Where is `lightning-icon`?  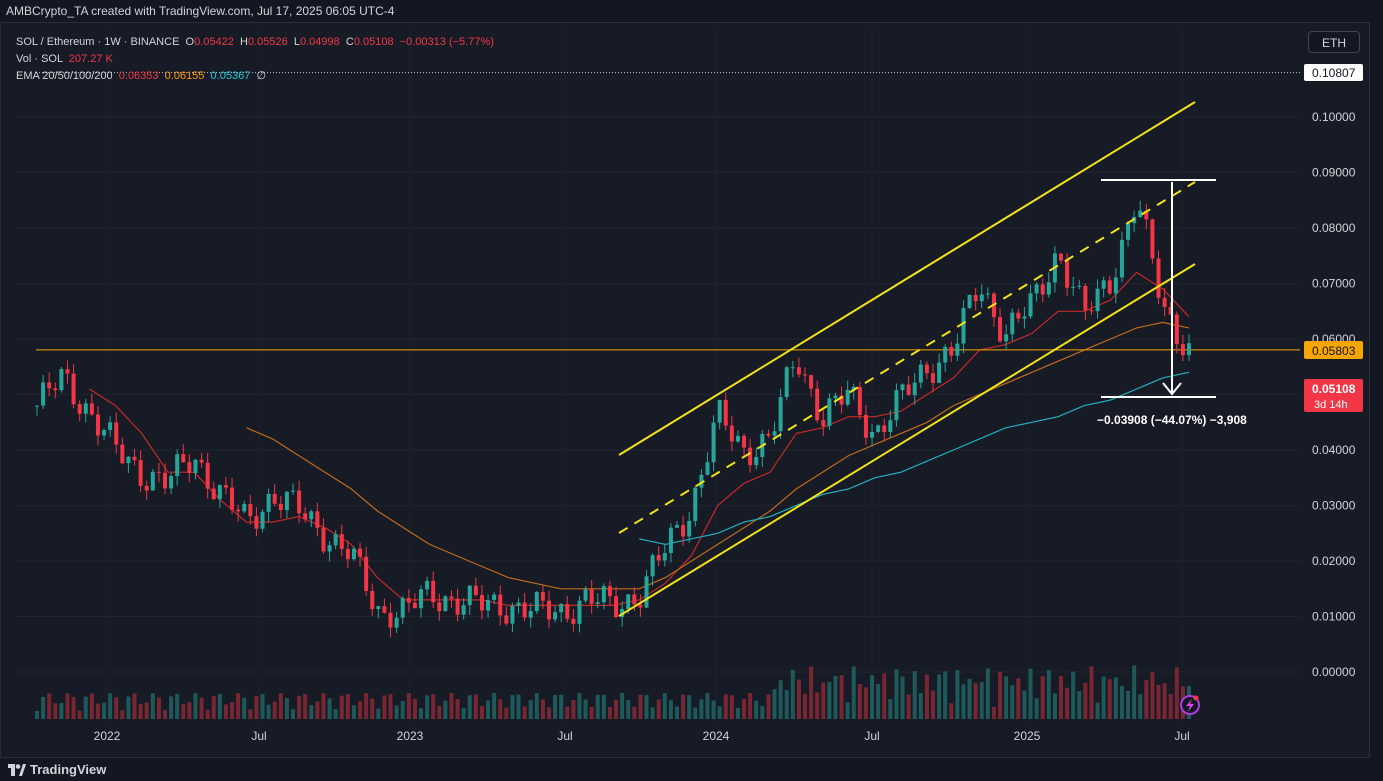 lightning-icon is located at coordinates (1190, 705).